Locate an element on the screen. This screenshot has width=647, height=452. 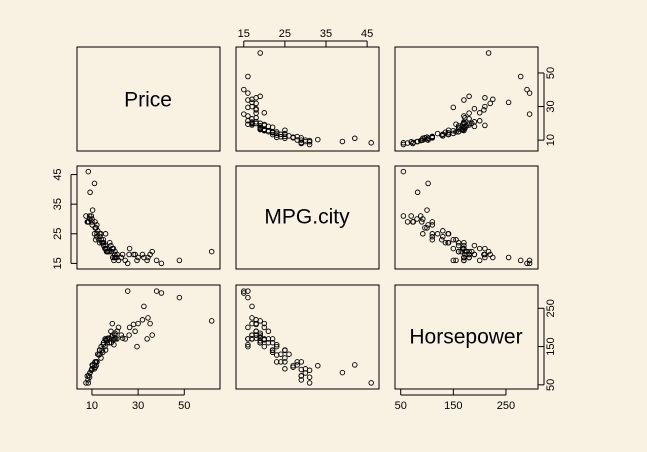
panel-mpg-city-vs-horsepower is located at coordinates (466, 217).